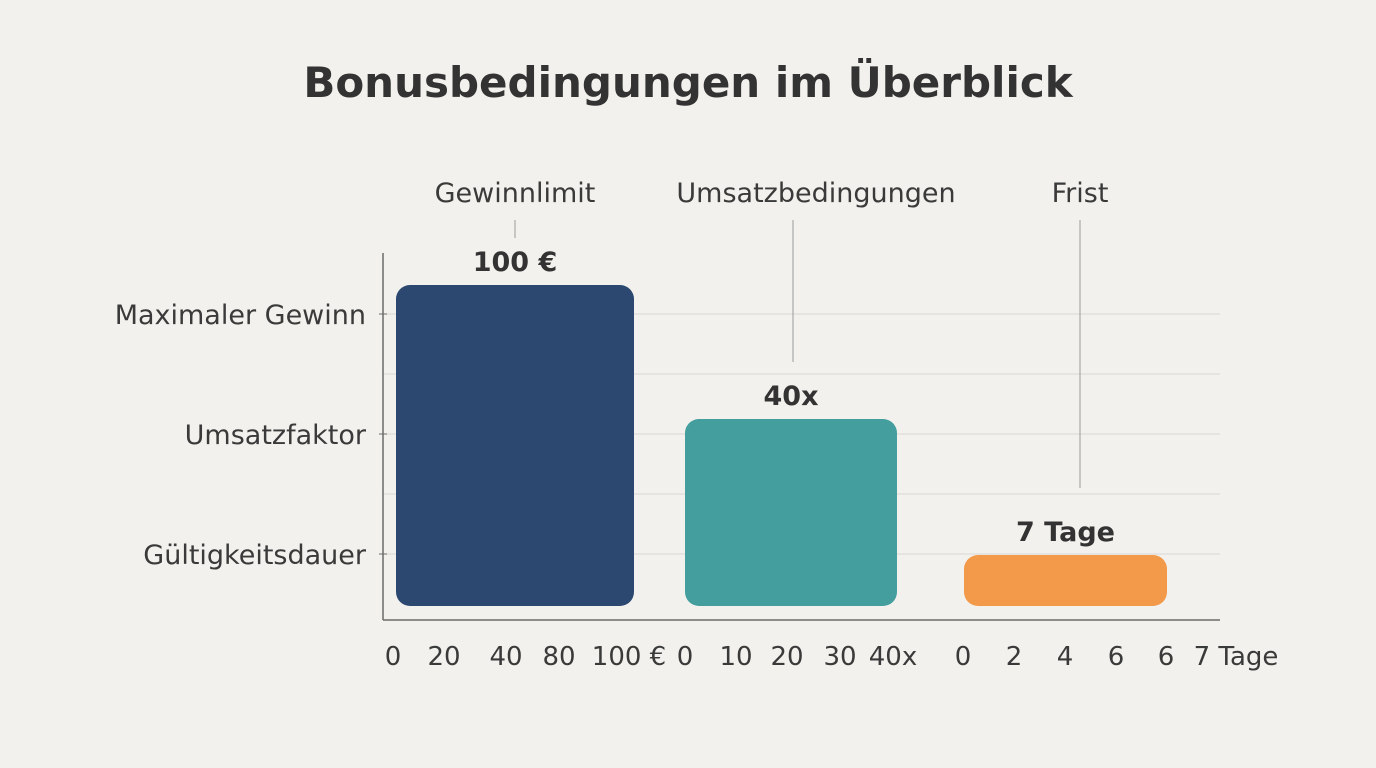 This screenshot has height=768, width=1376. I want to click on data-label: 40x, so click(791, 396).